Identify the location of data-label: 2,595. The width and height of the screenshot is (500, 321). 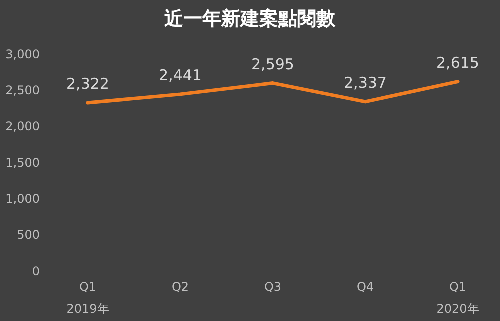
(273, 64).